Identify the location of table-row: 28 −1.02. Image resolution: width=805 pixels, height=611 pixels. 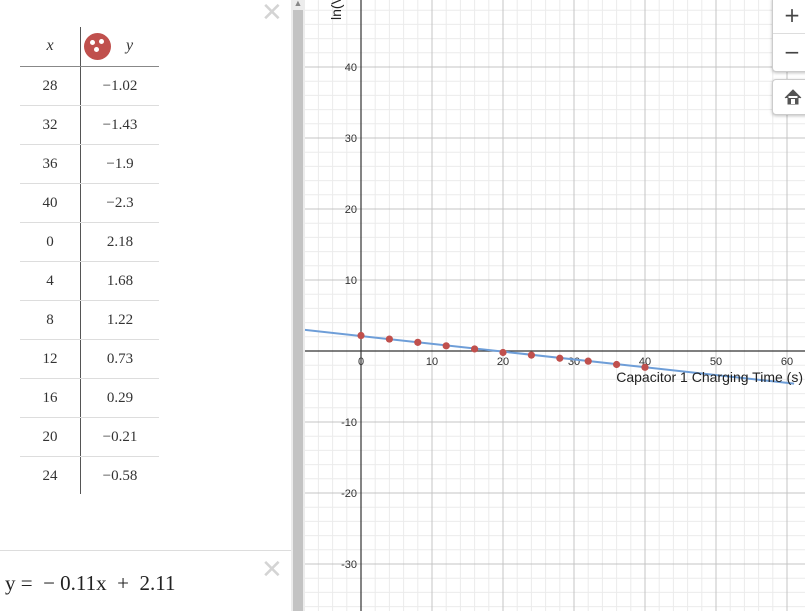
(89, 86).